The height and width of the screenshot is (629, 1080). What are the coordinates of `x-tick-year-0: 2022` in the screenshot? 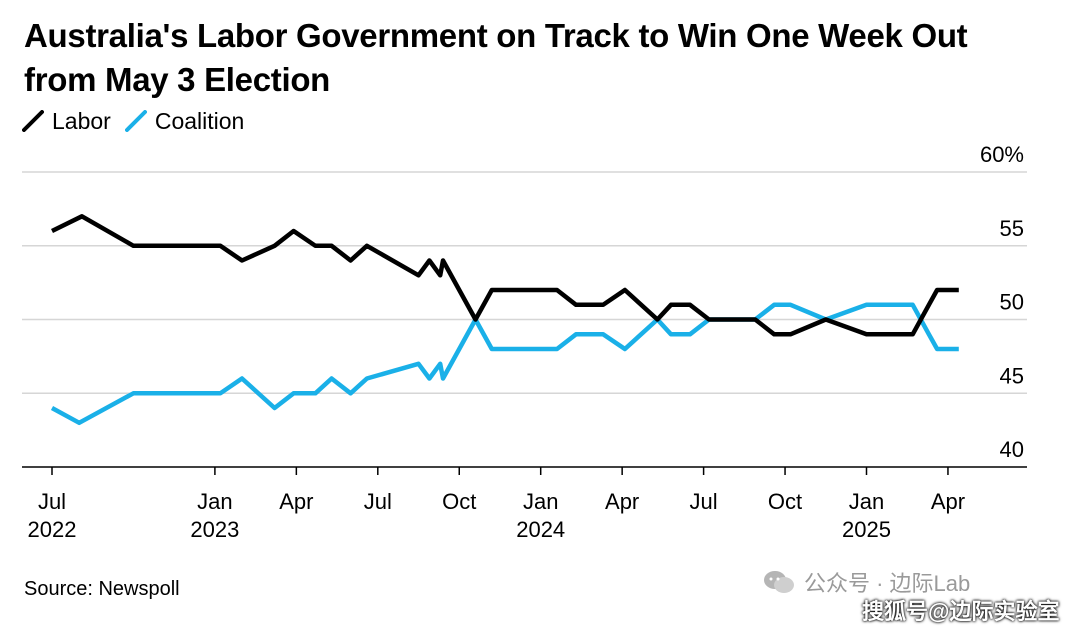 It's located at (52, 529).